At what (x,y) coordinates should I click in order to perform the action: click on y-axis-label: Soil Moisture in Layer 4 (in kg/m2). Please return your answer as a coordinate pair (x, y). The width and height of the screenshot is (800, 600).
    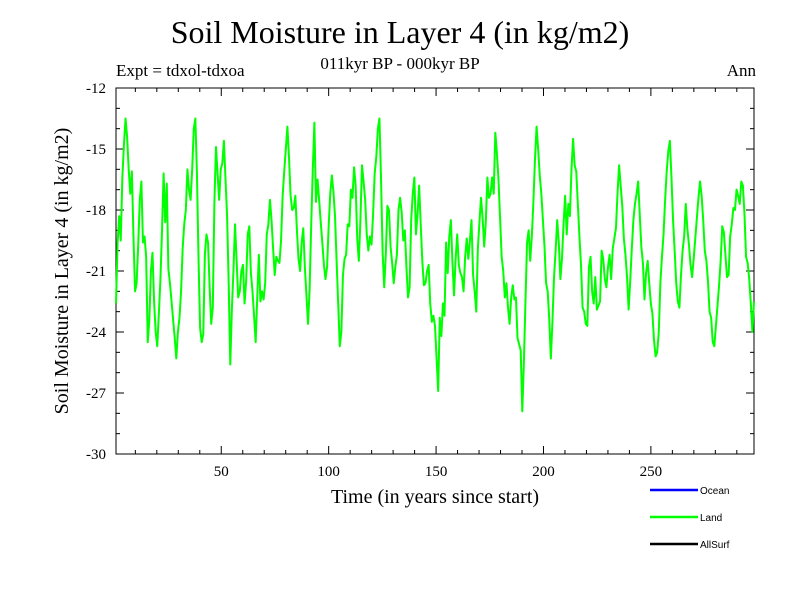
    Looking at the image, I should click on (62, 271).